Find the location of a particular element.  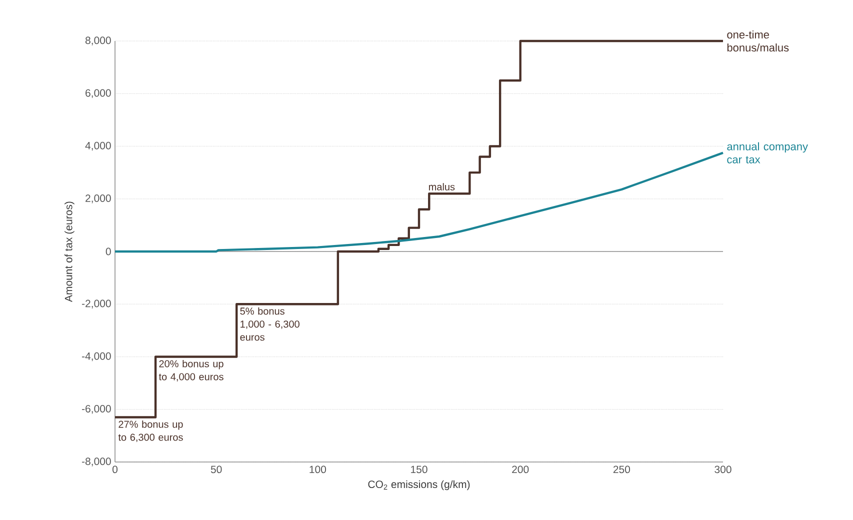

annotation: malus is located at coordinates (441, 186).